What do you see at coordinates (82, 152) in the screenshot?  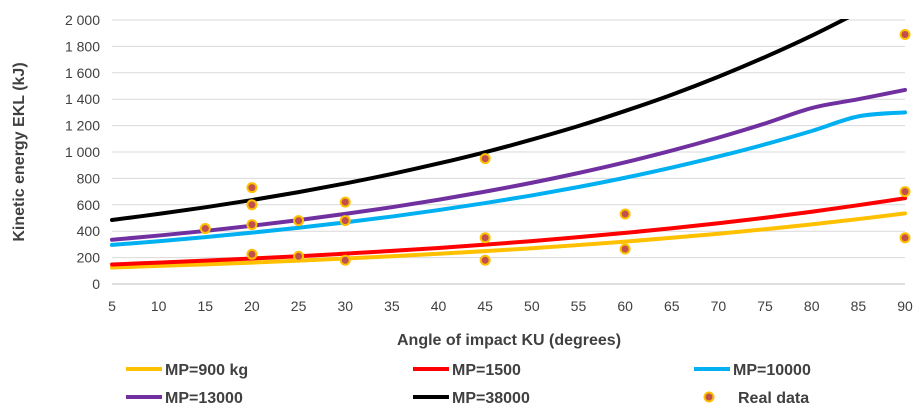 I see `y-tick-label: 1 000` at bounding box center [82, 152].